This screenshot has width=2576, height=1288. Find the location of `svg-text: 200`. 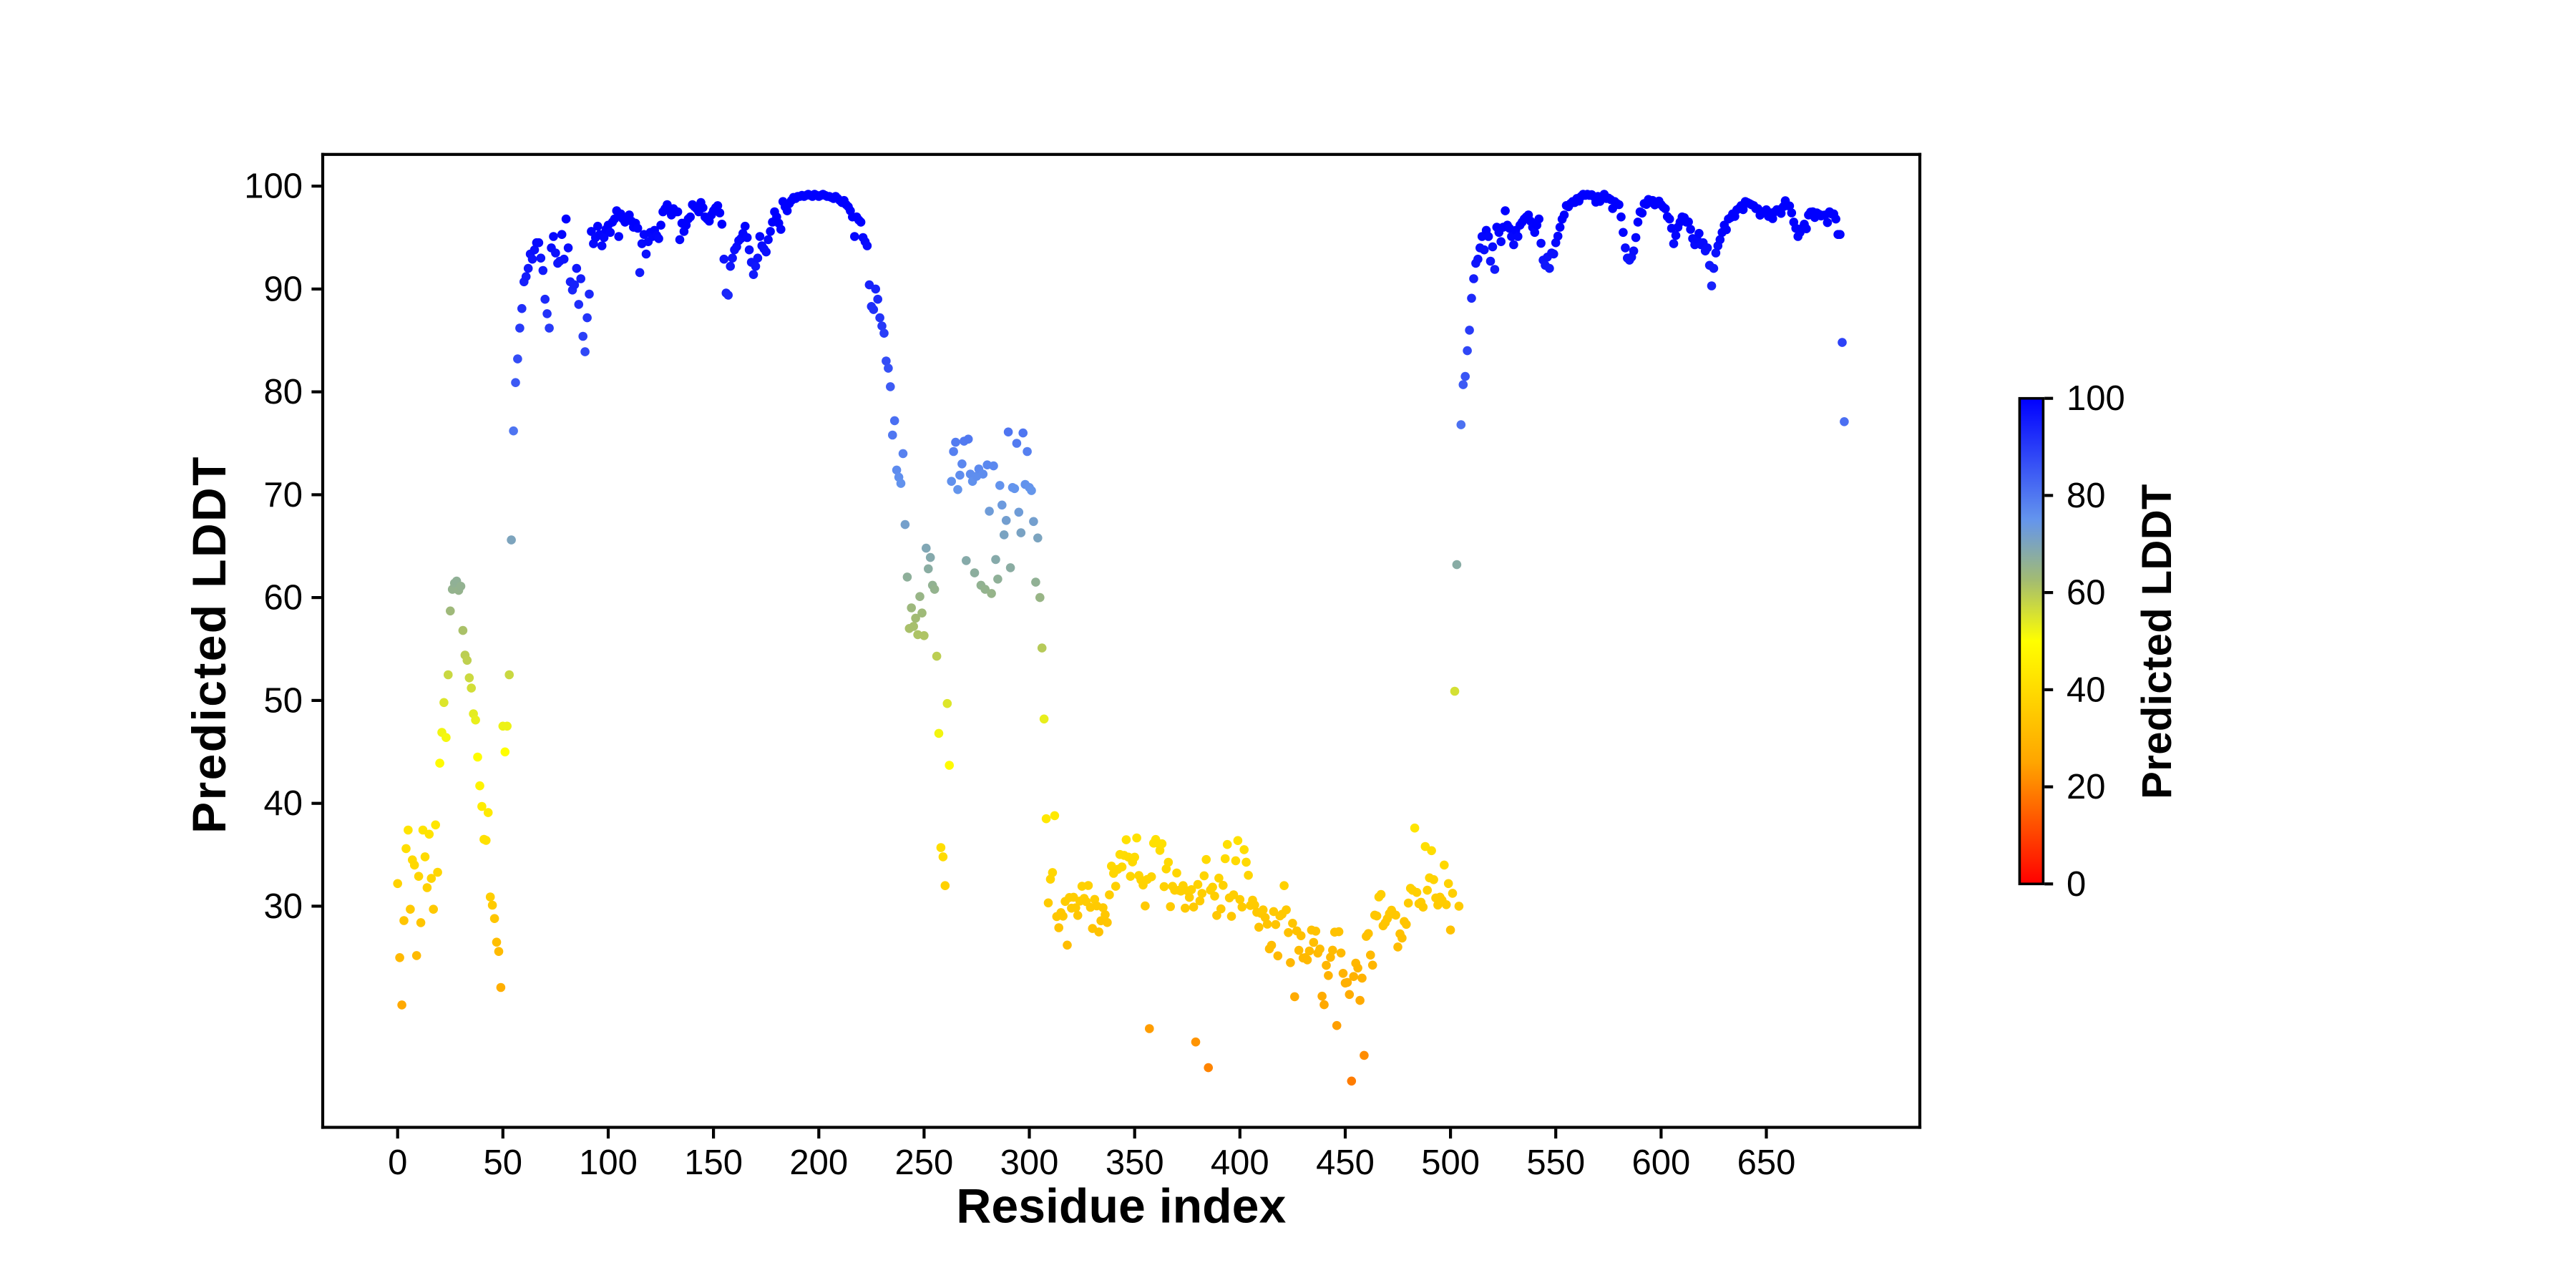

svg-text: 200 is located at coordinates (818, 1162).